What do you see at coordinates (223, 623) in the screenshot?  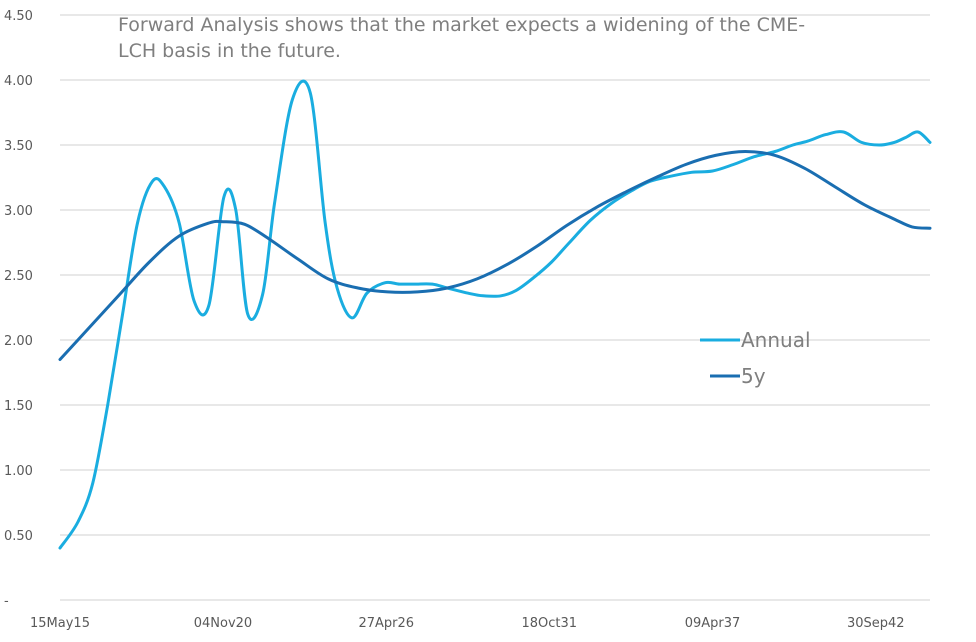 I see `x-tick-label: 04Nov20` at bounding box center [223, 623].